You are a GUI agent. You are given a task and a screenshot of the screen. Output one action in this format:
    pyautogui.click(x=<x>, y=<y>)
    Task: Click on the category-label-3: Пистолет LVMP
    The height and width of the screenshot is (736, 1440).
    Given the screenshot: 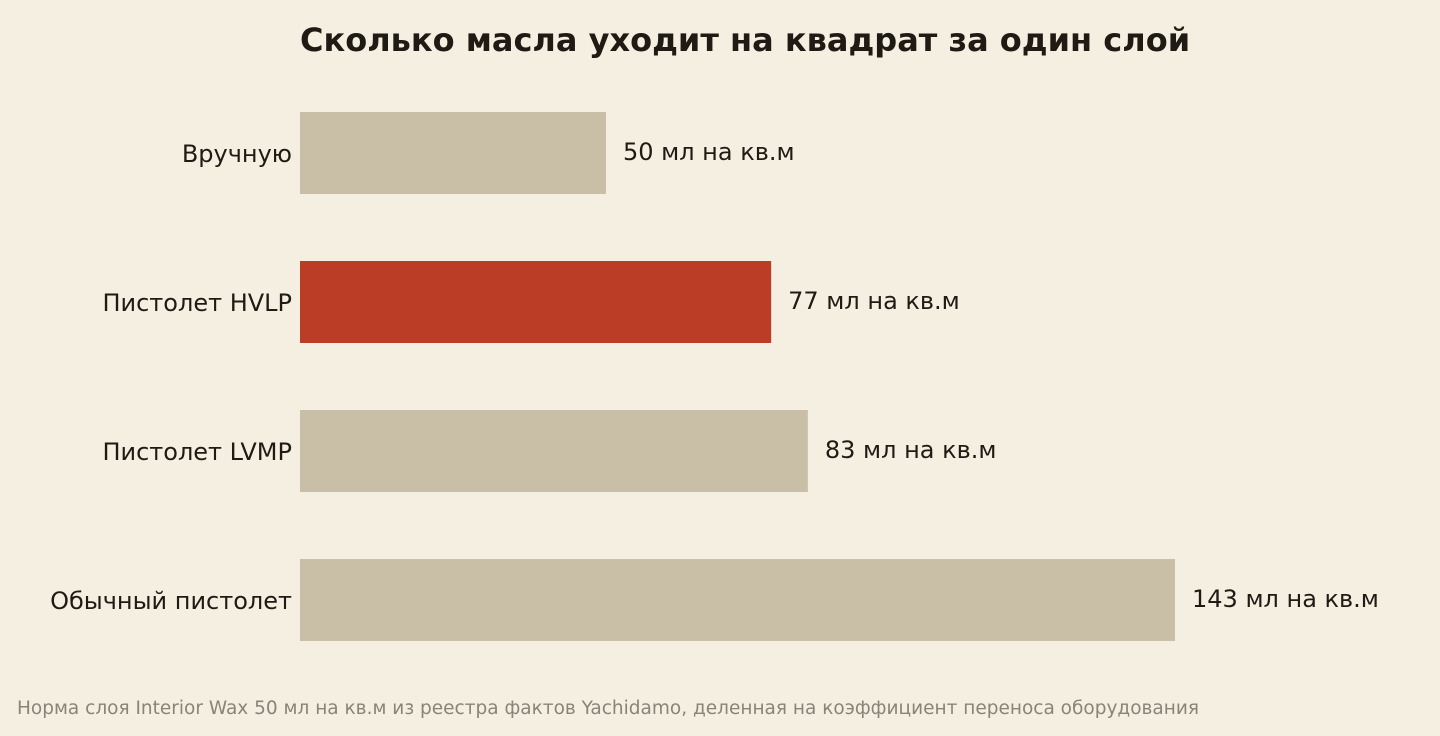 What is the action you would take?
    pyautogui.click(x=197, y=452)
    